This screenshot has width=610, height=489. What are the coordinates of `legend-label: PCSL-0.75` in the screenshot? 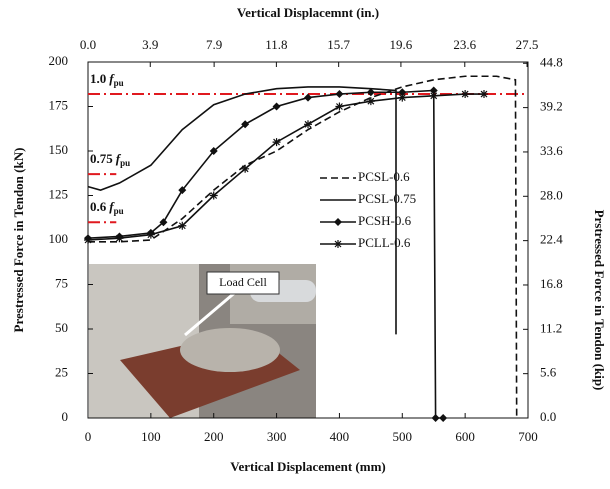 It's located at (387, 198).